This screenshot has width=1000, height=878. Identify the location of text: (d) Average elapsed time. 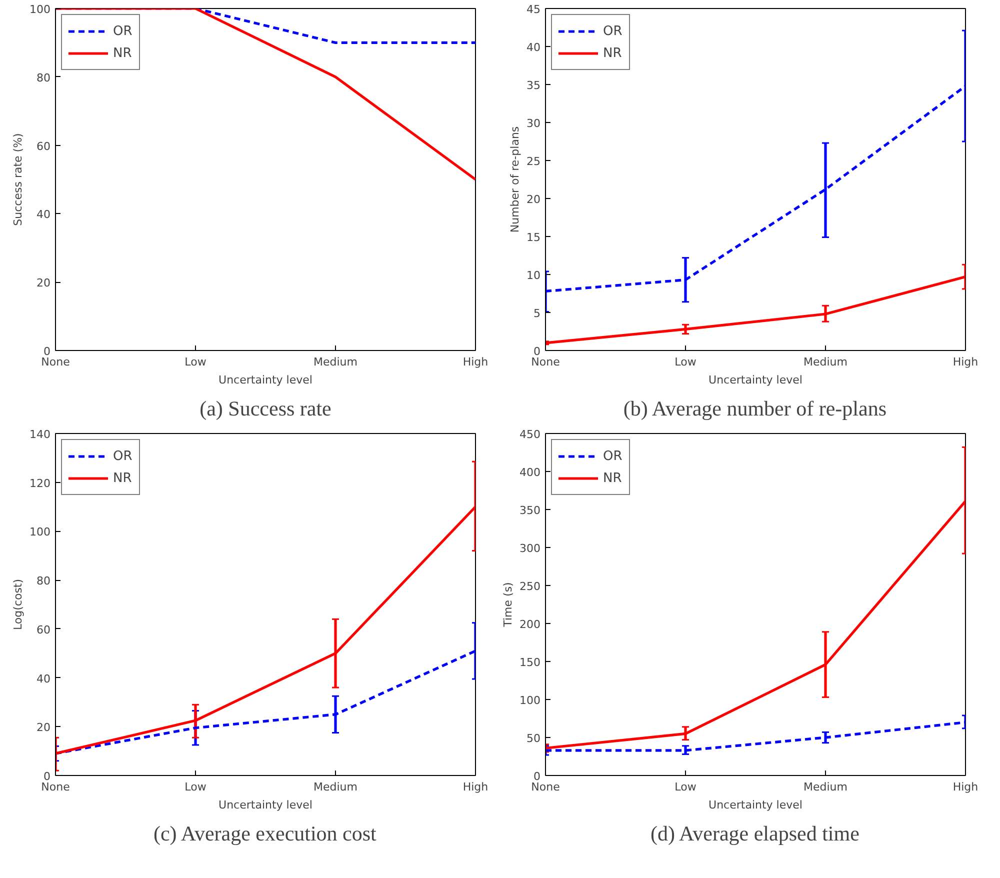
(755, 834).